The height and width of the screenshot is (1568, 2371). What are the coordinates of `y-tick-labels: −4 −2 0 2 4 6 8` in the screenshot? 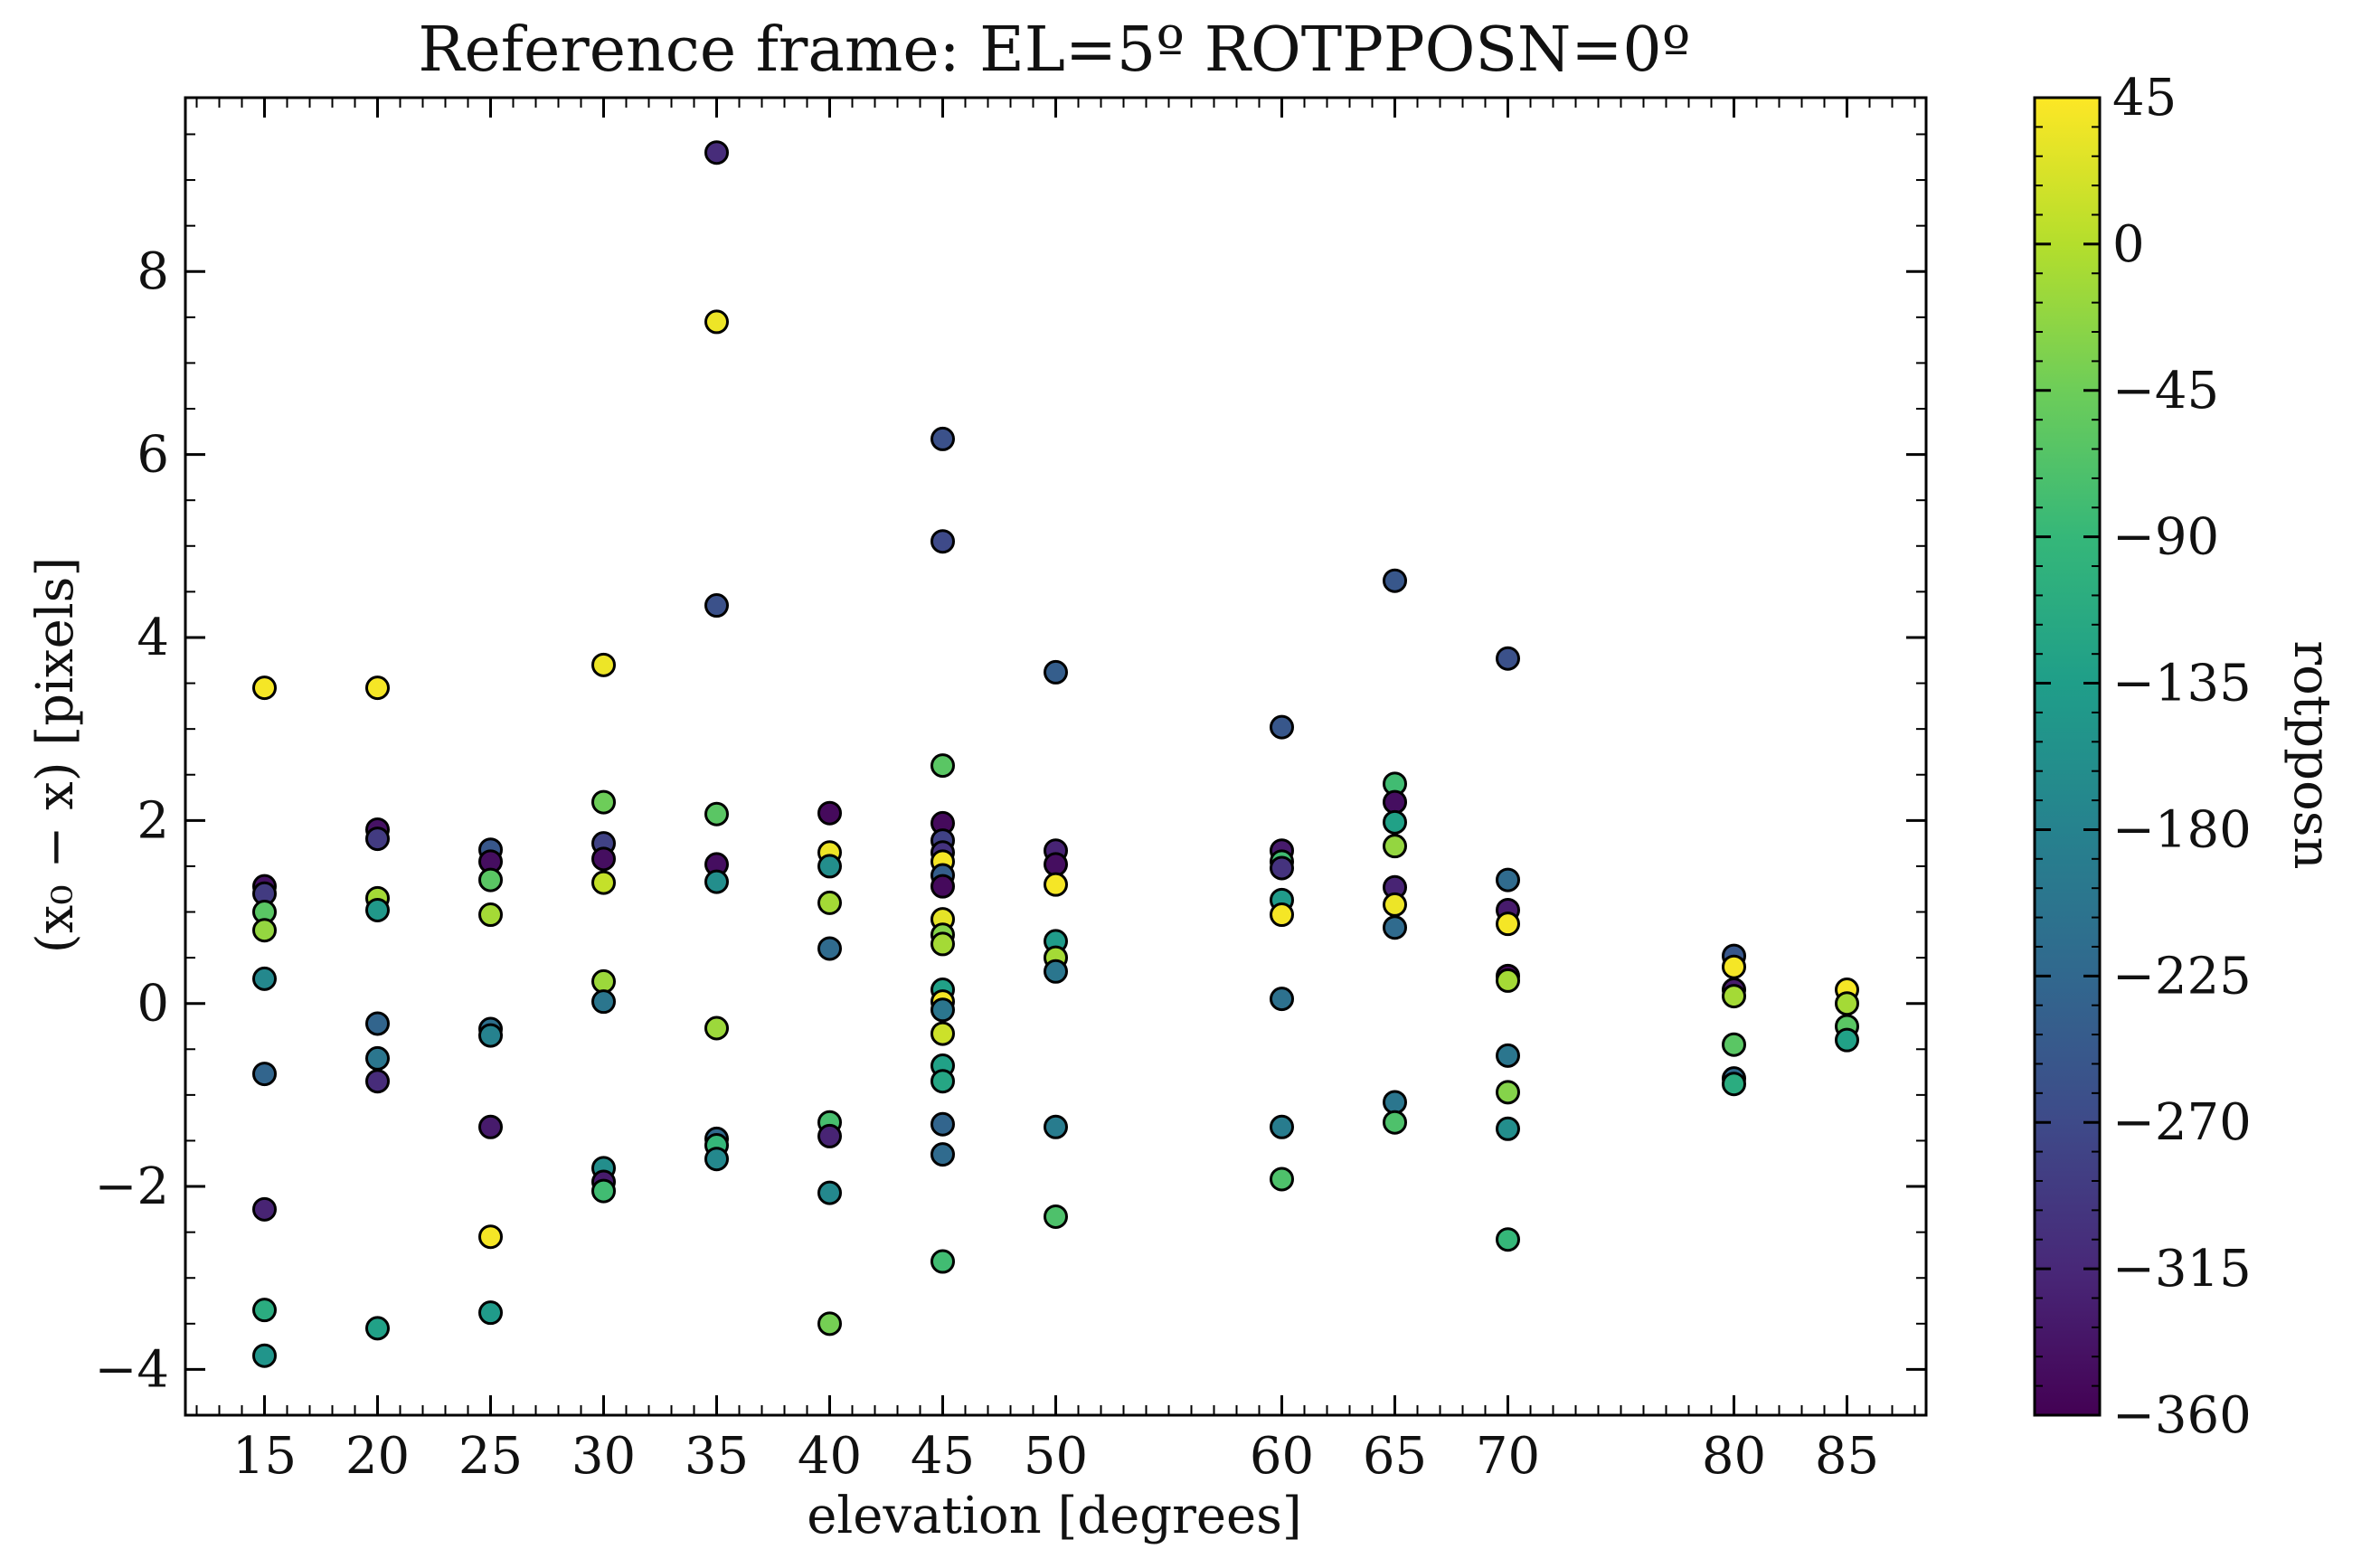 It's located at (132, 820).